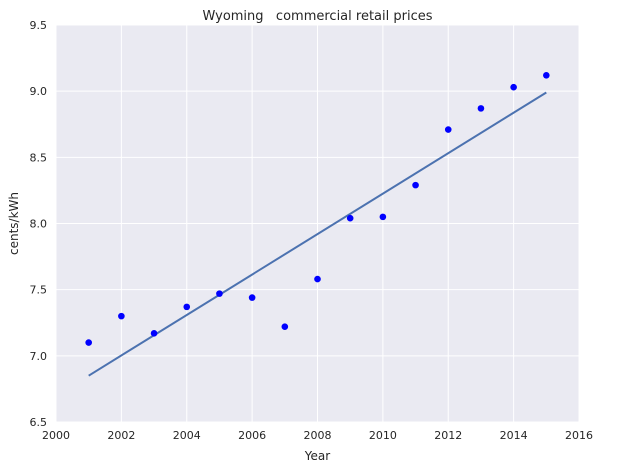 The image size is (636, 472). Describe the element at coordinates (39, 356) in the screenshot. I see `y-tick-label: 7.0` at that location.